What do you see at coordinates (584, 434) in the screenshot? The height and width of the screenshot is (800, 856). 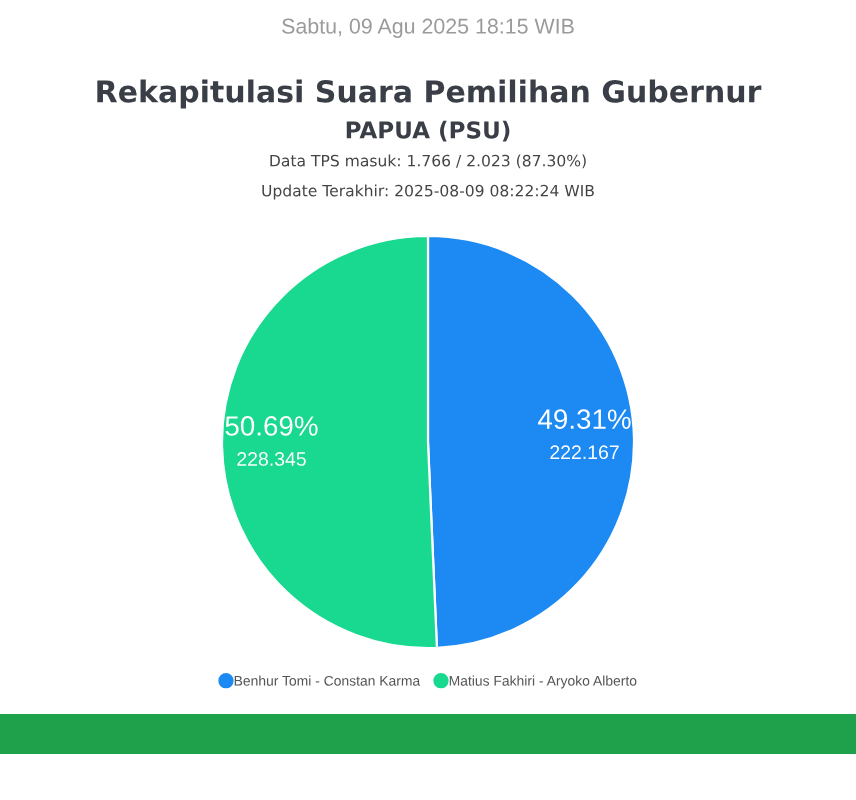 I see `data-label: 49.31% 222.167` at bounding box center [584, 434].